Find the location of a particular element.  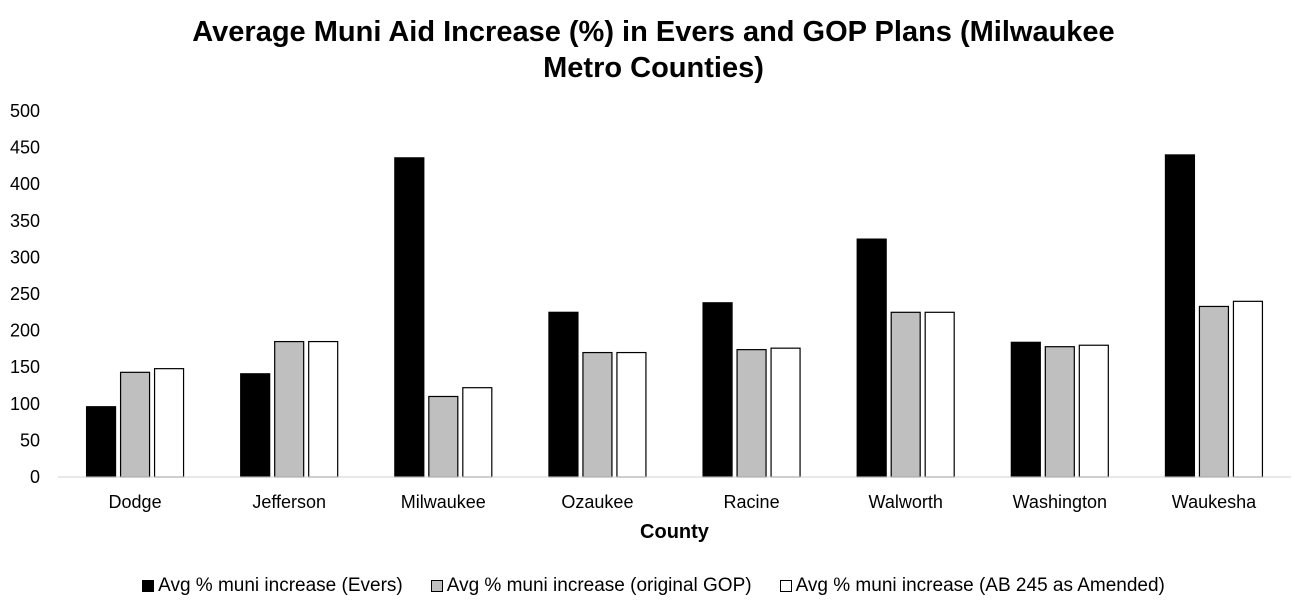

chart-title-line-2: Metro Counties) is located at coordinates (653, 68).